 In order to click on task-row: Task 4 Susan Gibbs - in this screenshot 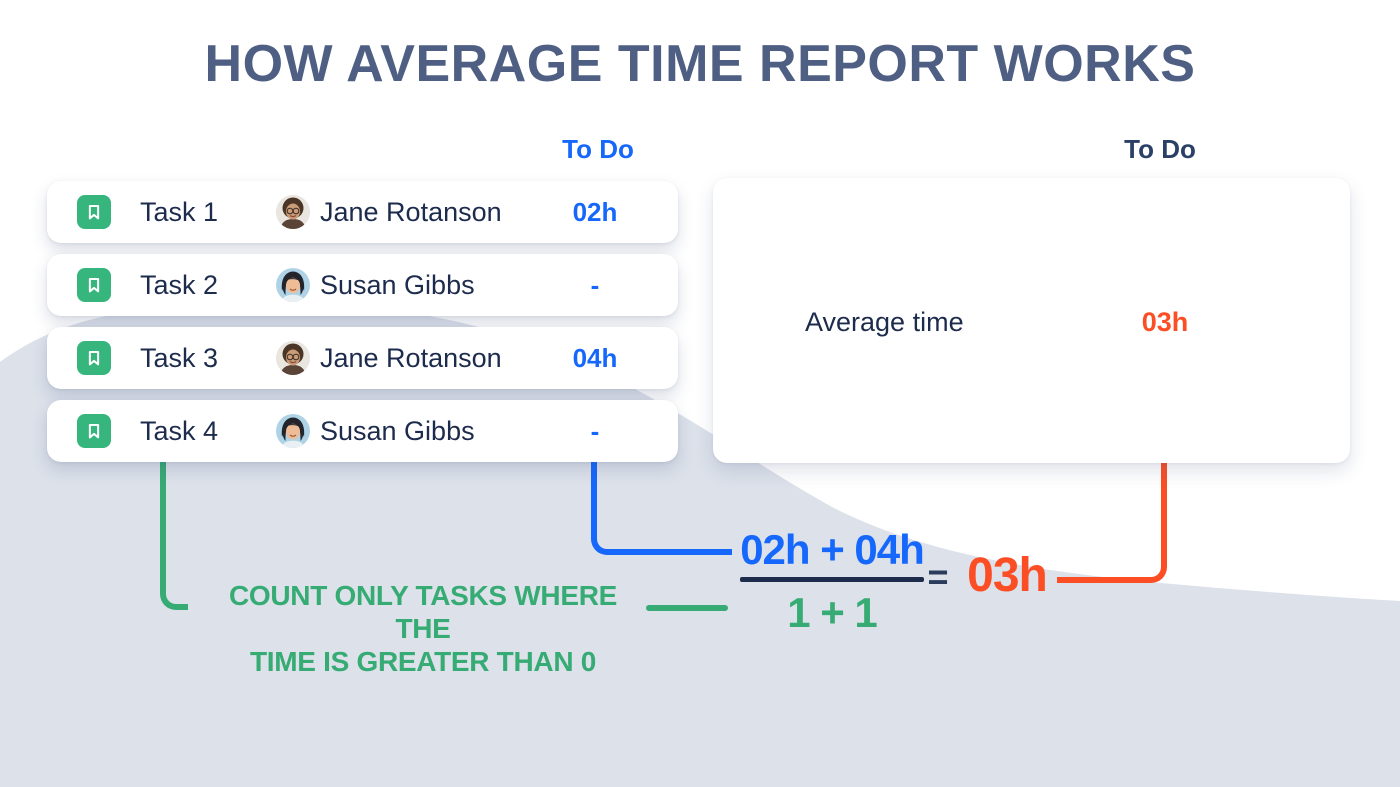, I will do `click(362, 431)`.